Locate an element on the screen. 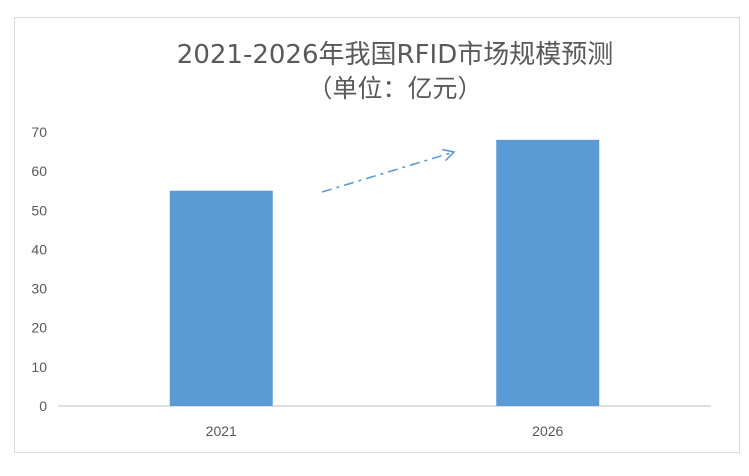 This screenshot has height=476, width=749. y-tick-label: 30 is located at coordinates (39, 289).